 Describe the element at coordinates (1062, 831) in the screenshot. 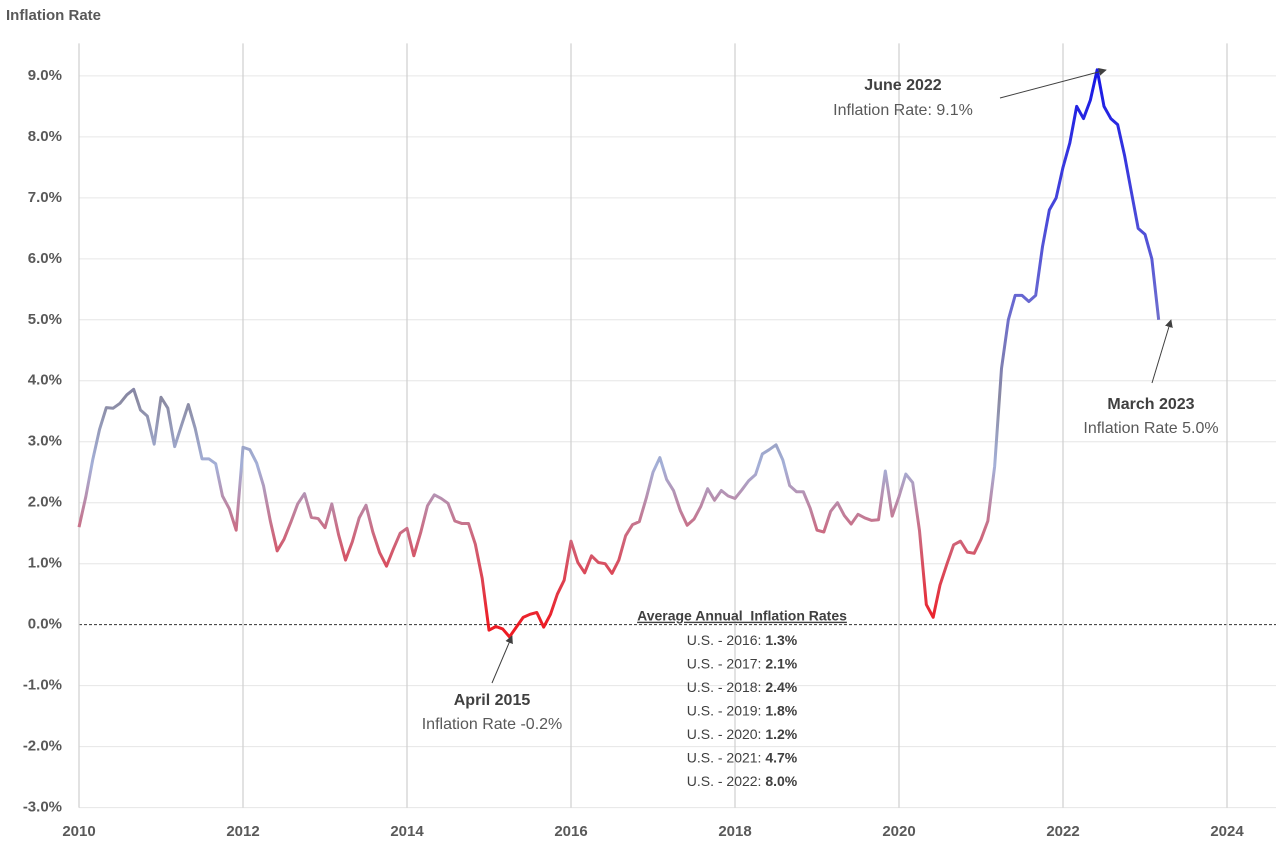

I see `x-tick-label: 2022` at that location.